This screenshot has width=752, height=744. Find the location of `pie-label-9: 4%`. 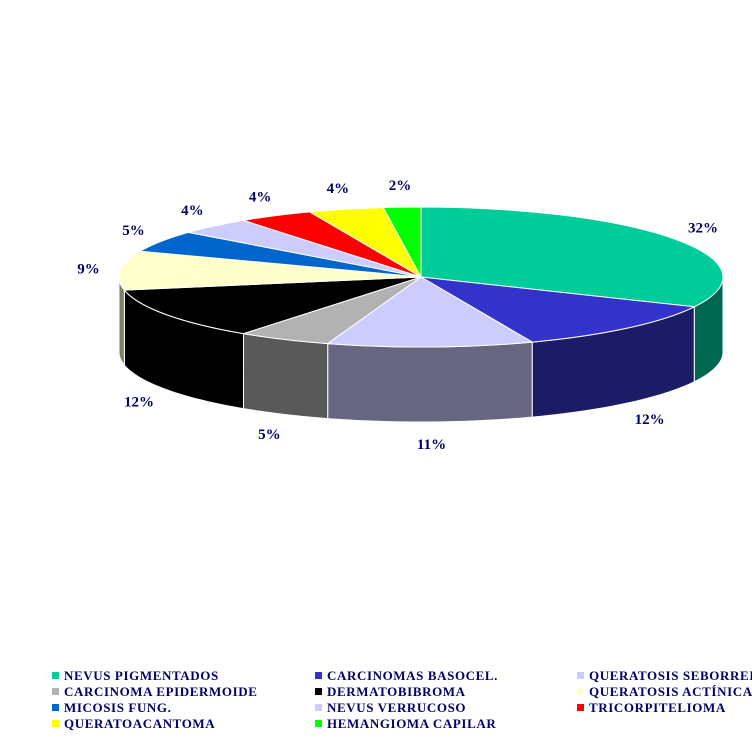

pie-label-9: 4% is located at coordinates (338, 189).